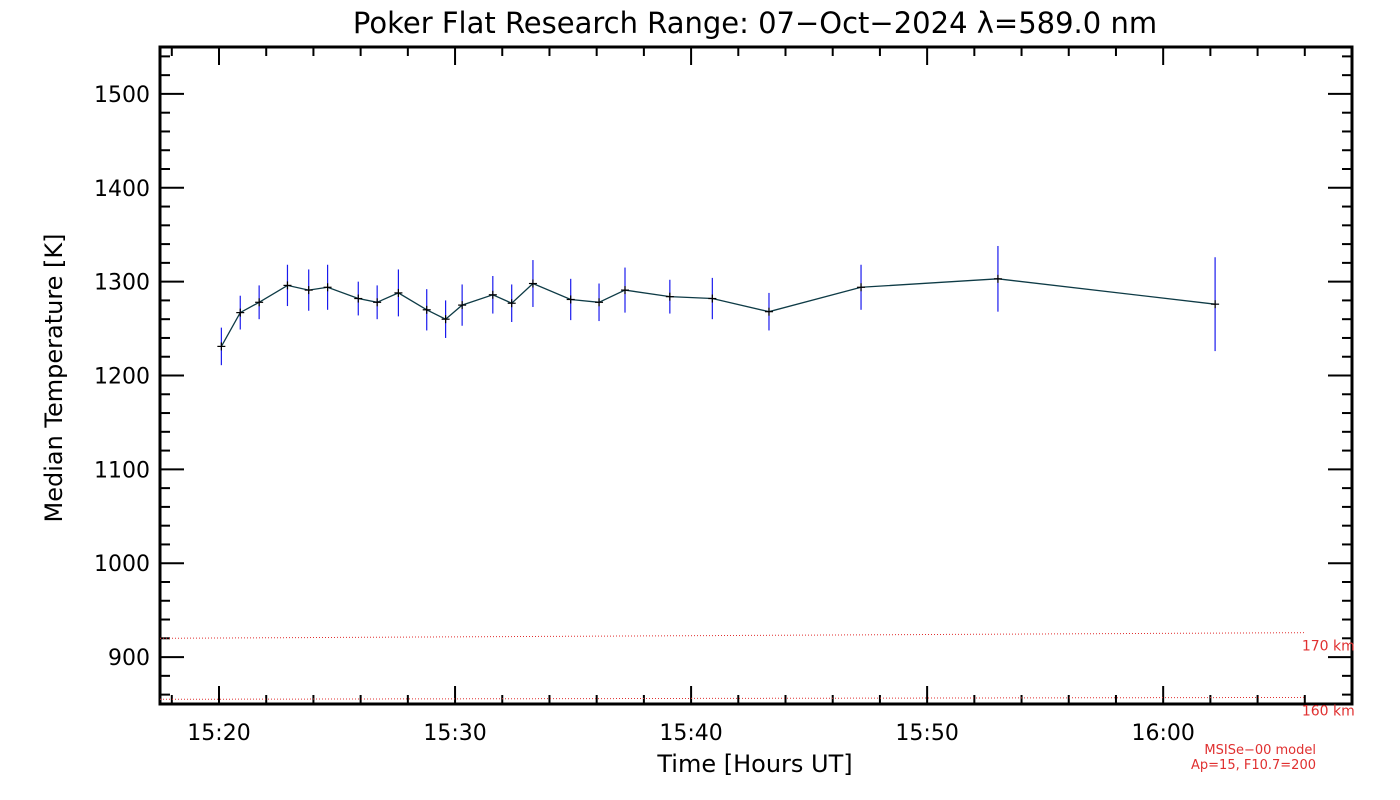  I want to click on x-tick-label: 15:50, so click(926, 733).